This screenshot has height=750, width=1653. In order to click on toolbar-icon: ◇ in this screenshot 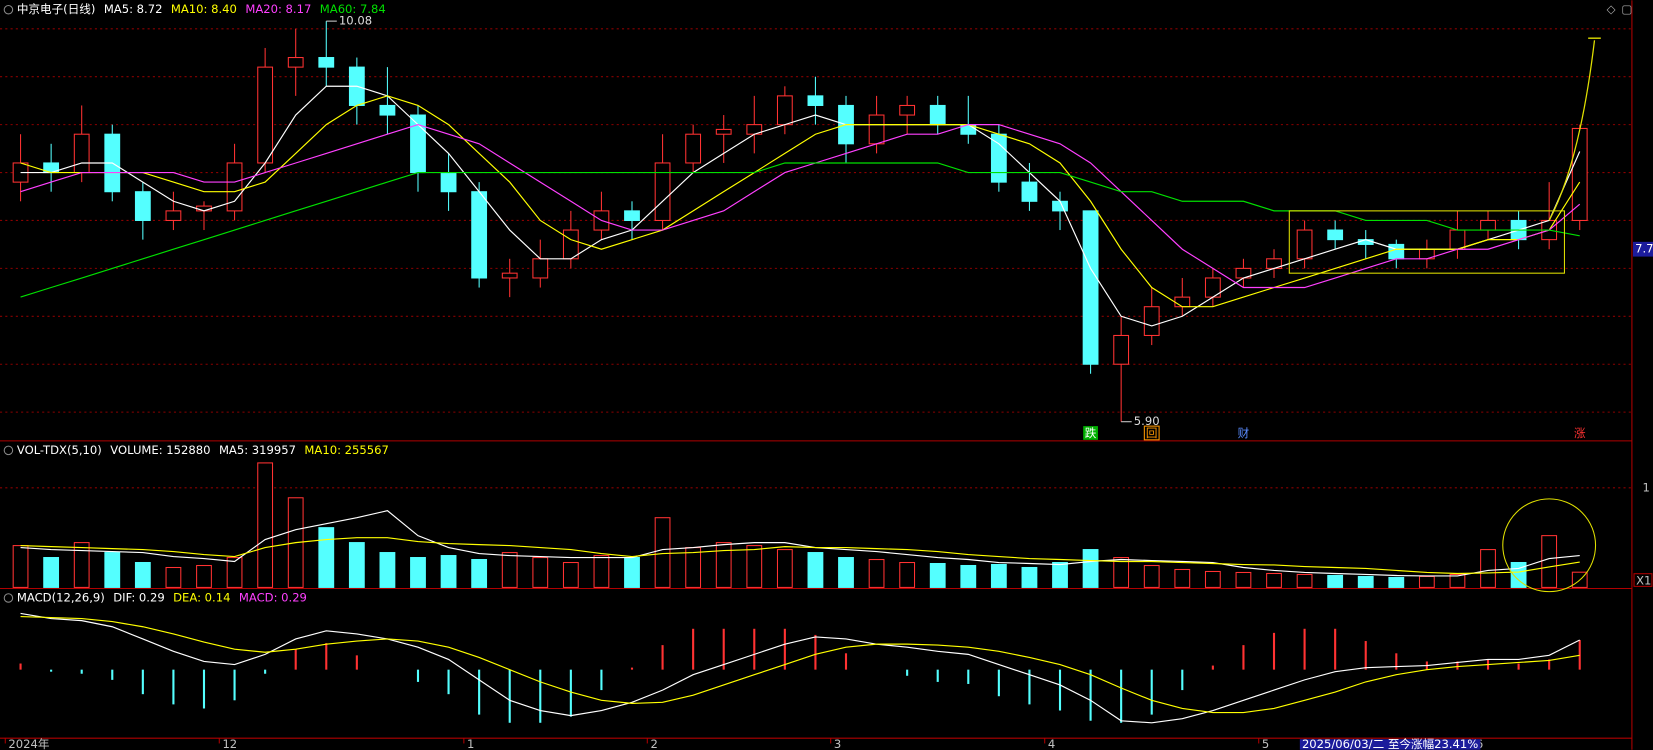, I will do `click(1611, 9)`.